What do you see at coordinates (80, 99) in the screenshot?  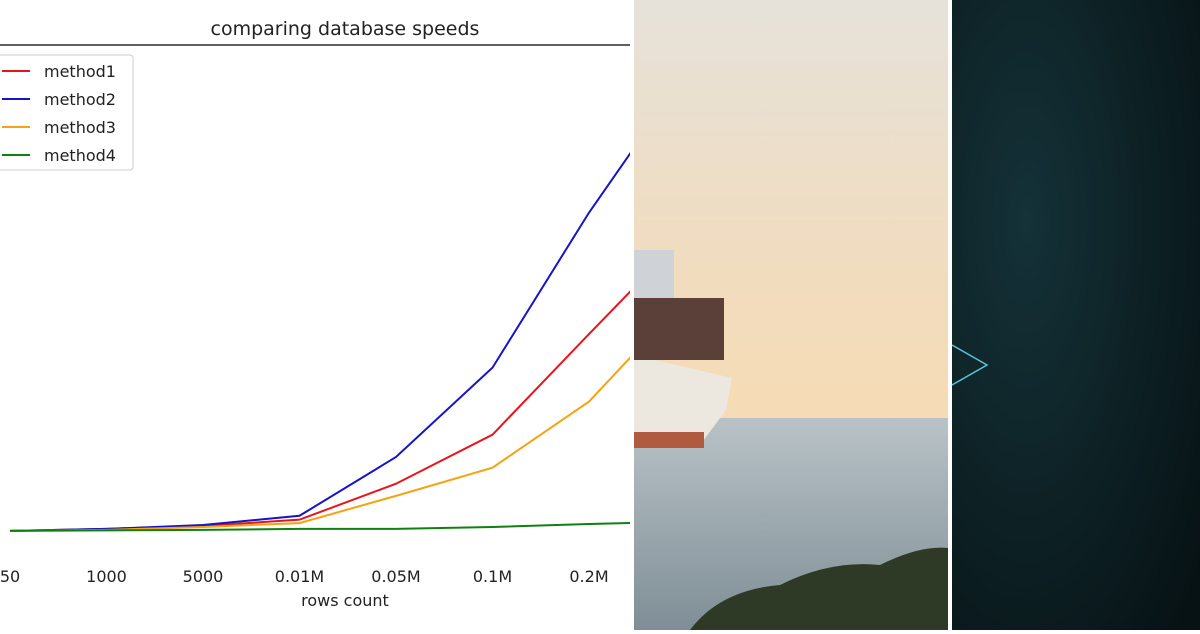 I see `legend-label: method2` at bounding box center [80, 99].